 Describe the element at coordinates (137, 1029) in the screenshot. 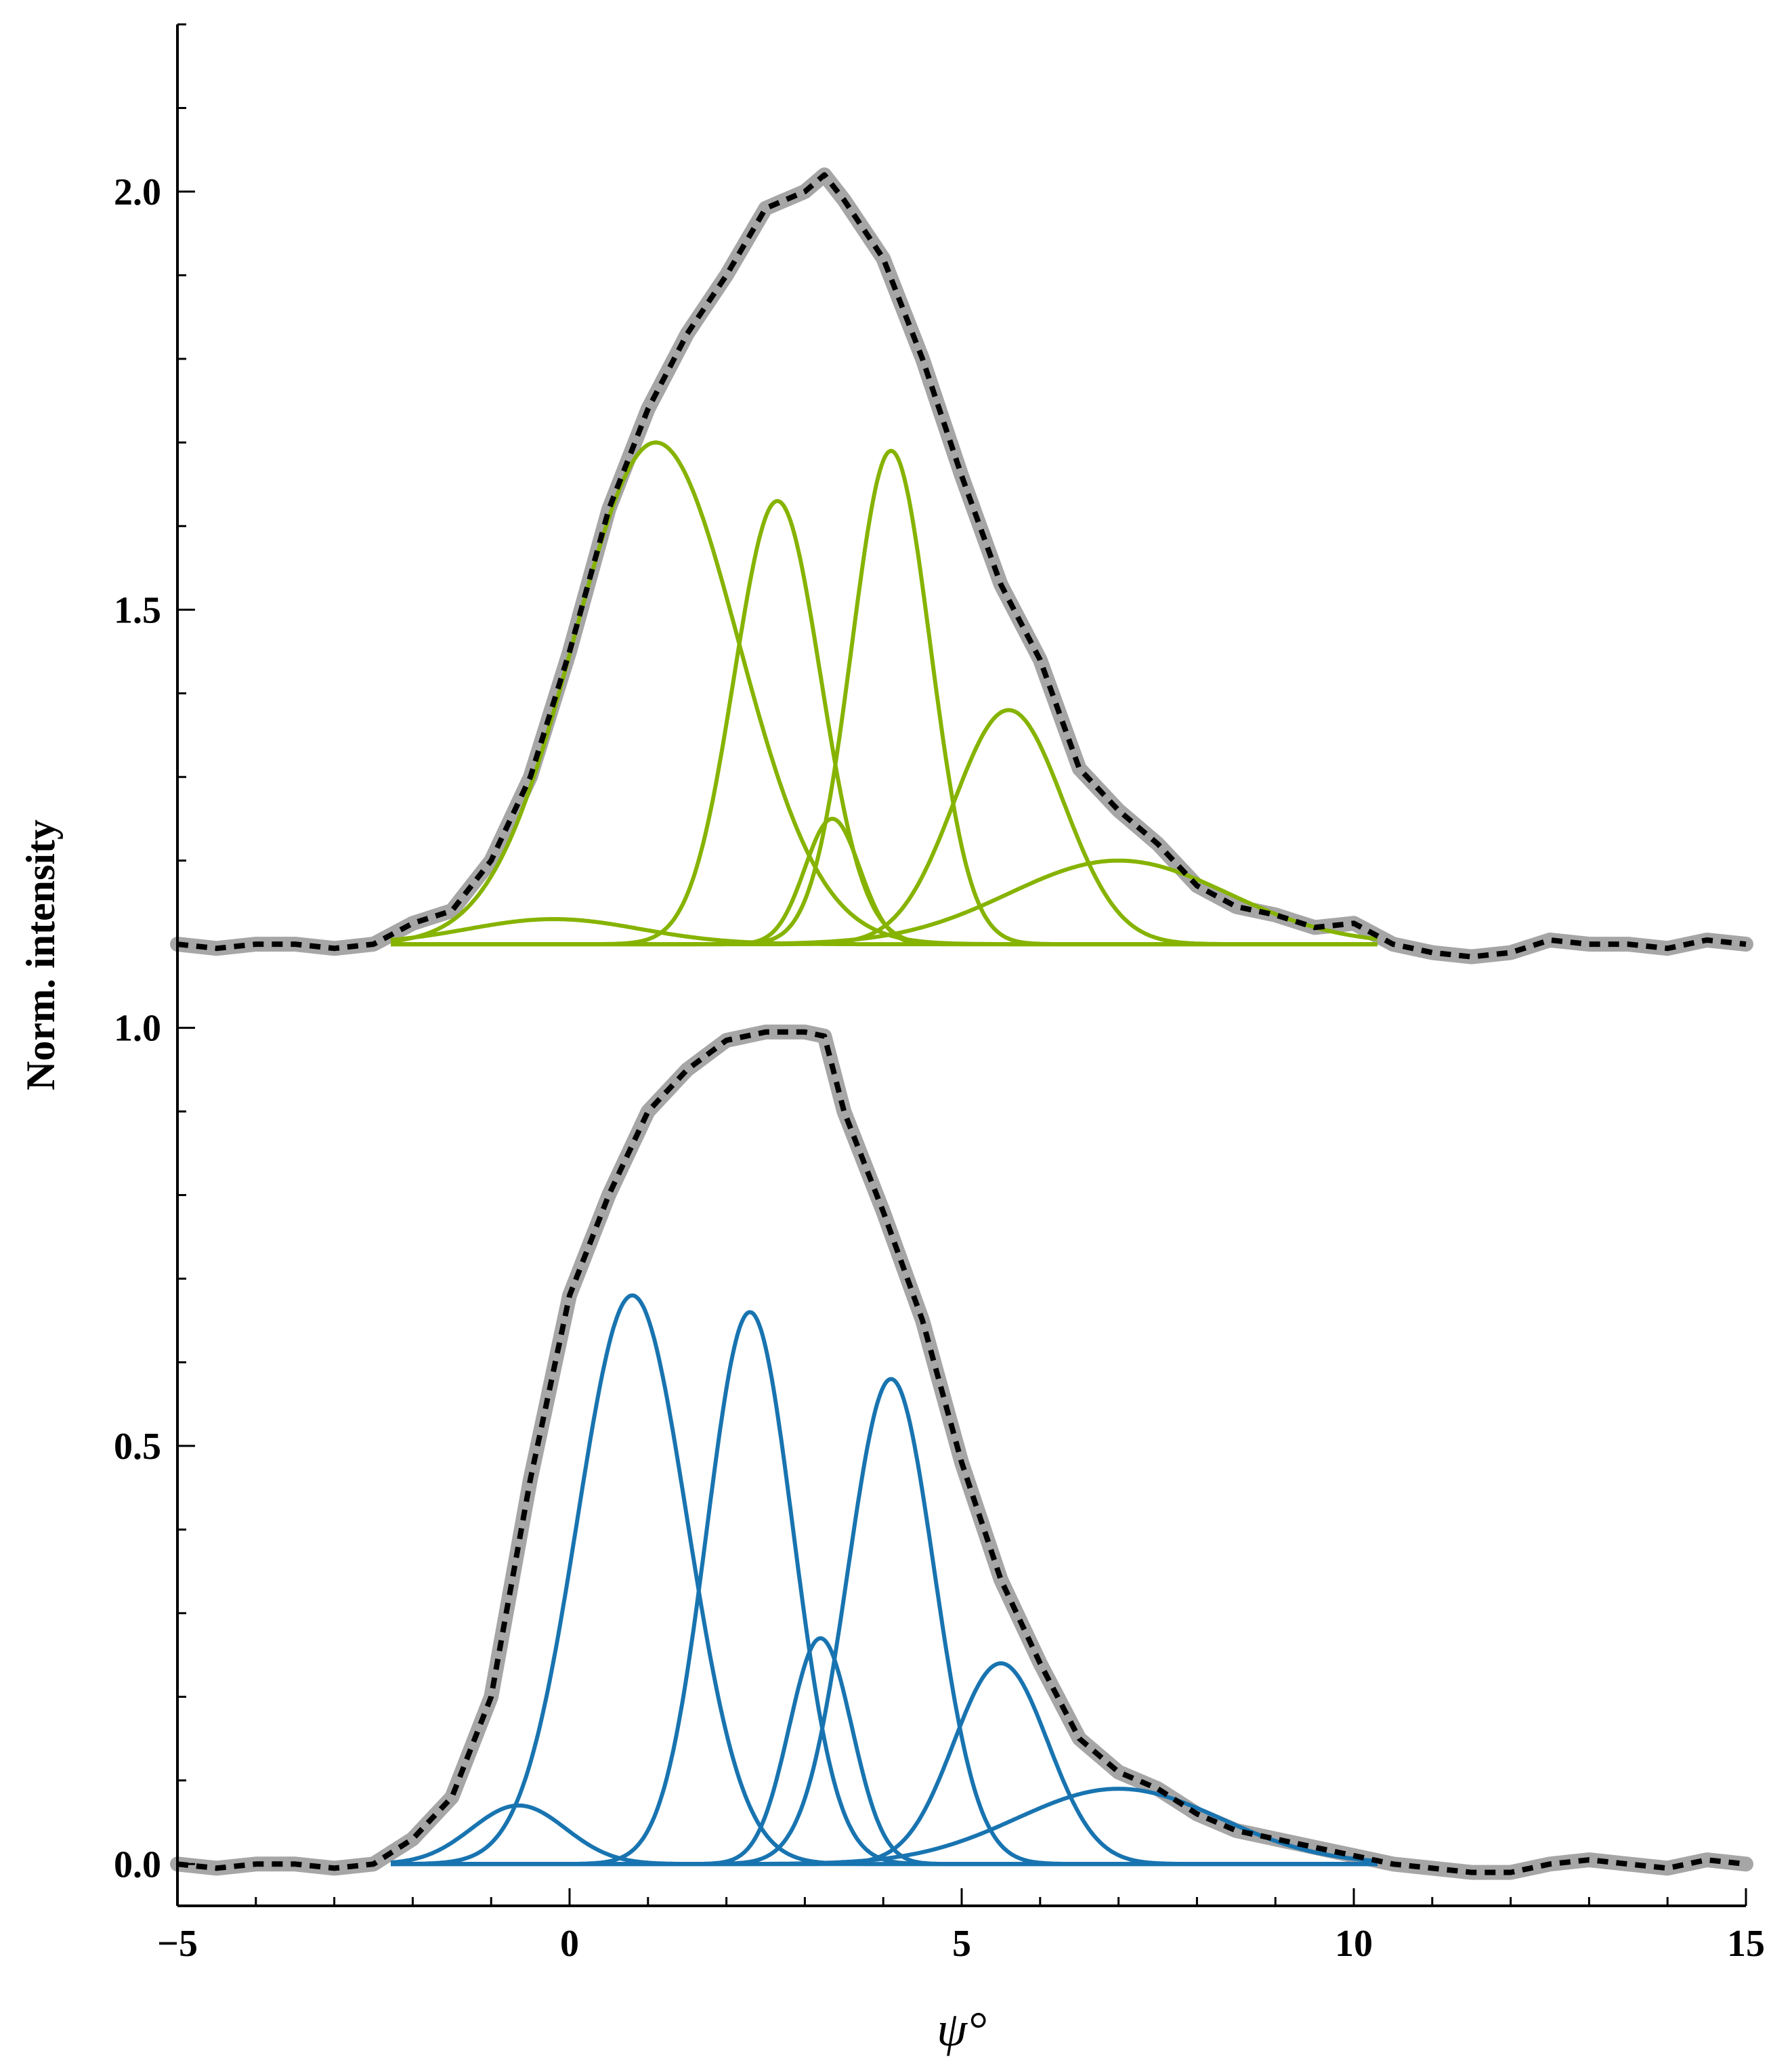

I see `y-tick-label: 1.0` at that location.